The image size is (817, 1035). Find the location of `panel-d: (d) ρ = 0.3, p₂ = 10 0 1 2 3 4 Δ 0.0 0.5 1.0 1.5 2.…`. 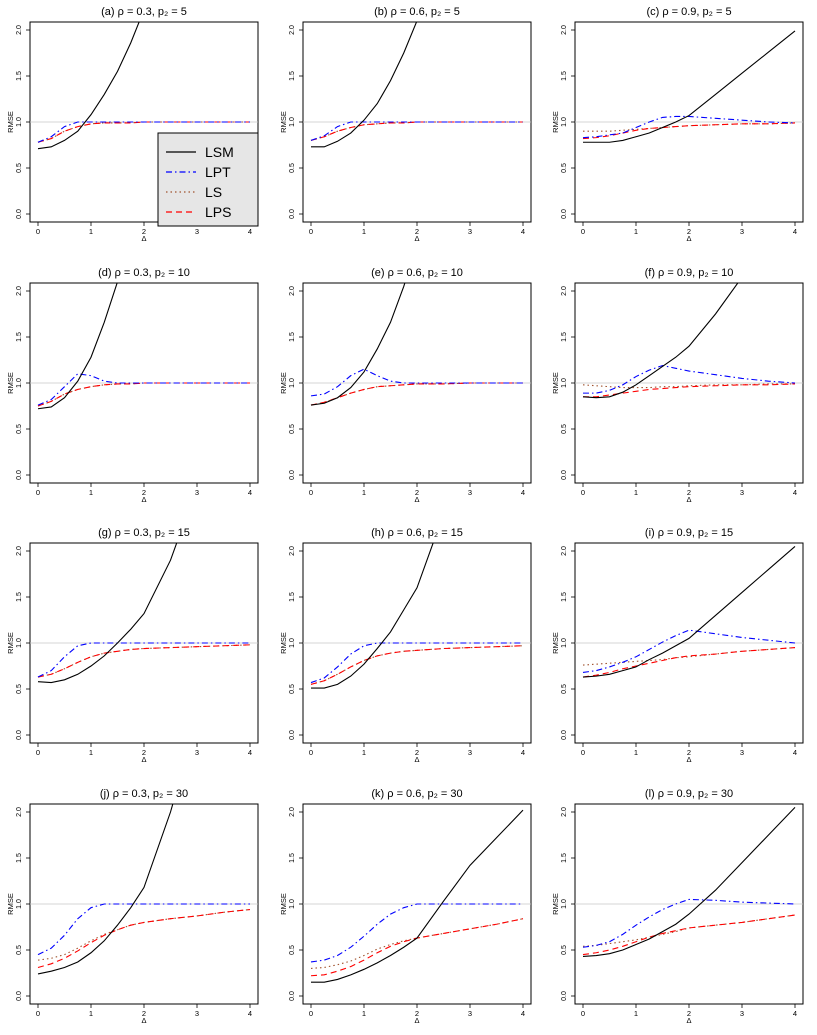

panel-d: (d) ρ = 0.3, p₂ = 10 0 1 2 3 4 Δ 0.0 0.5 1.0 1.5 2.… is located at coordinates (132, 385).